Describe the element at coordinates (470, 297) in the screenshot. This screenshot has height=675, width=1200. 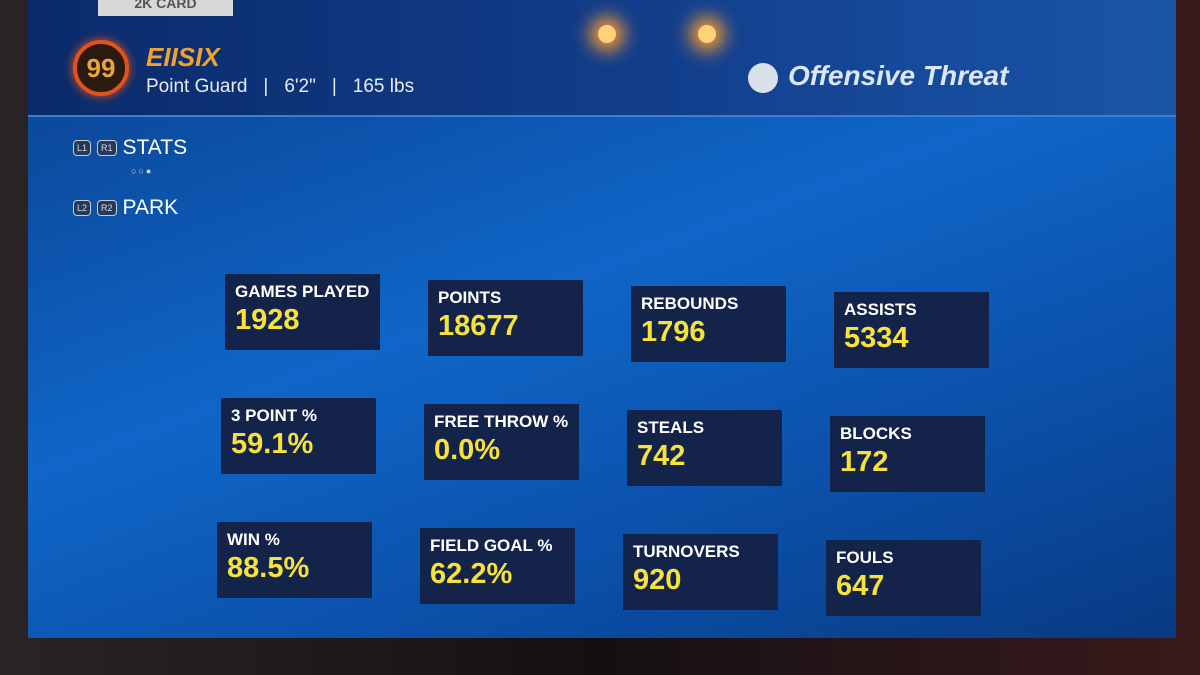
I see `stat-label: POINTS` at that location.